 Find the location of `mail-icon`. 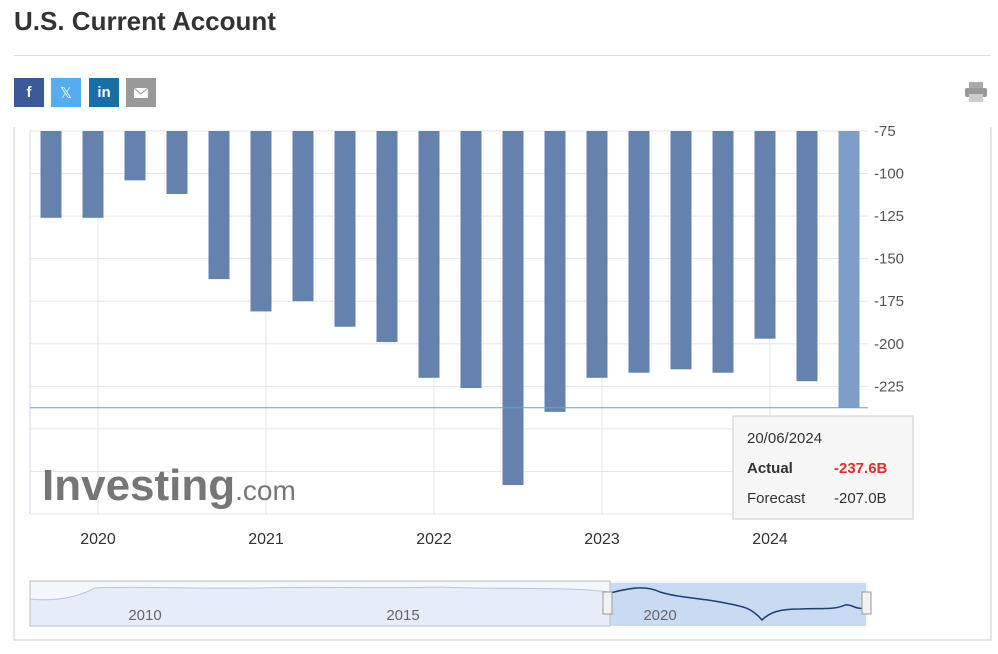

mail-icon is located at coordinates (141, 92).